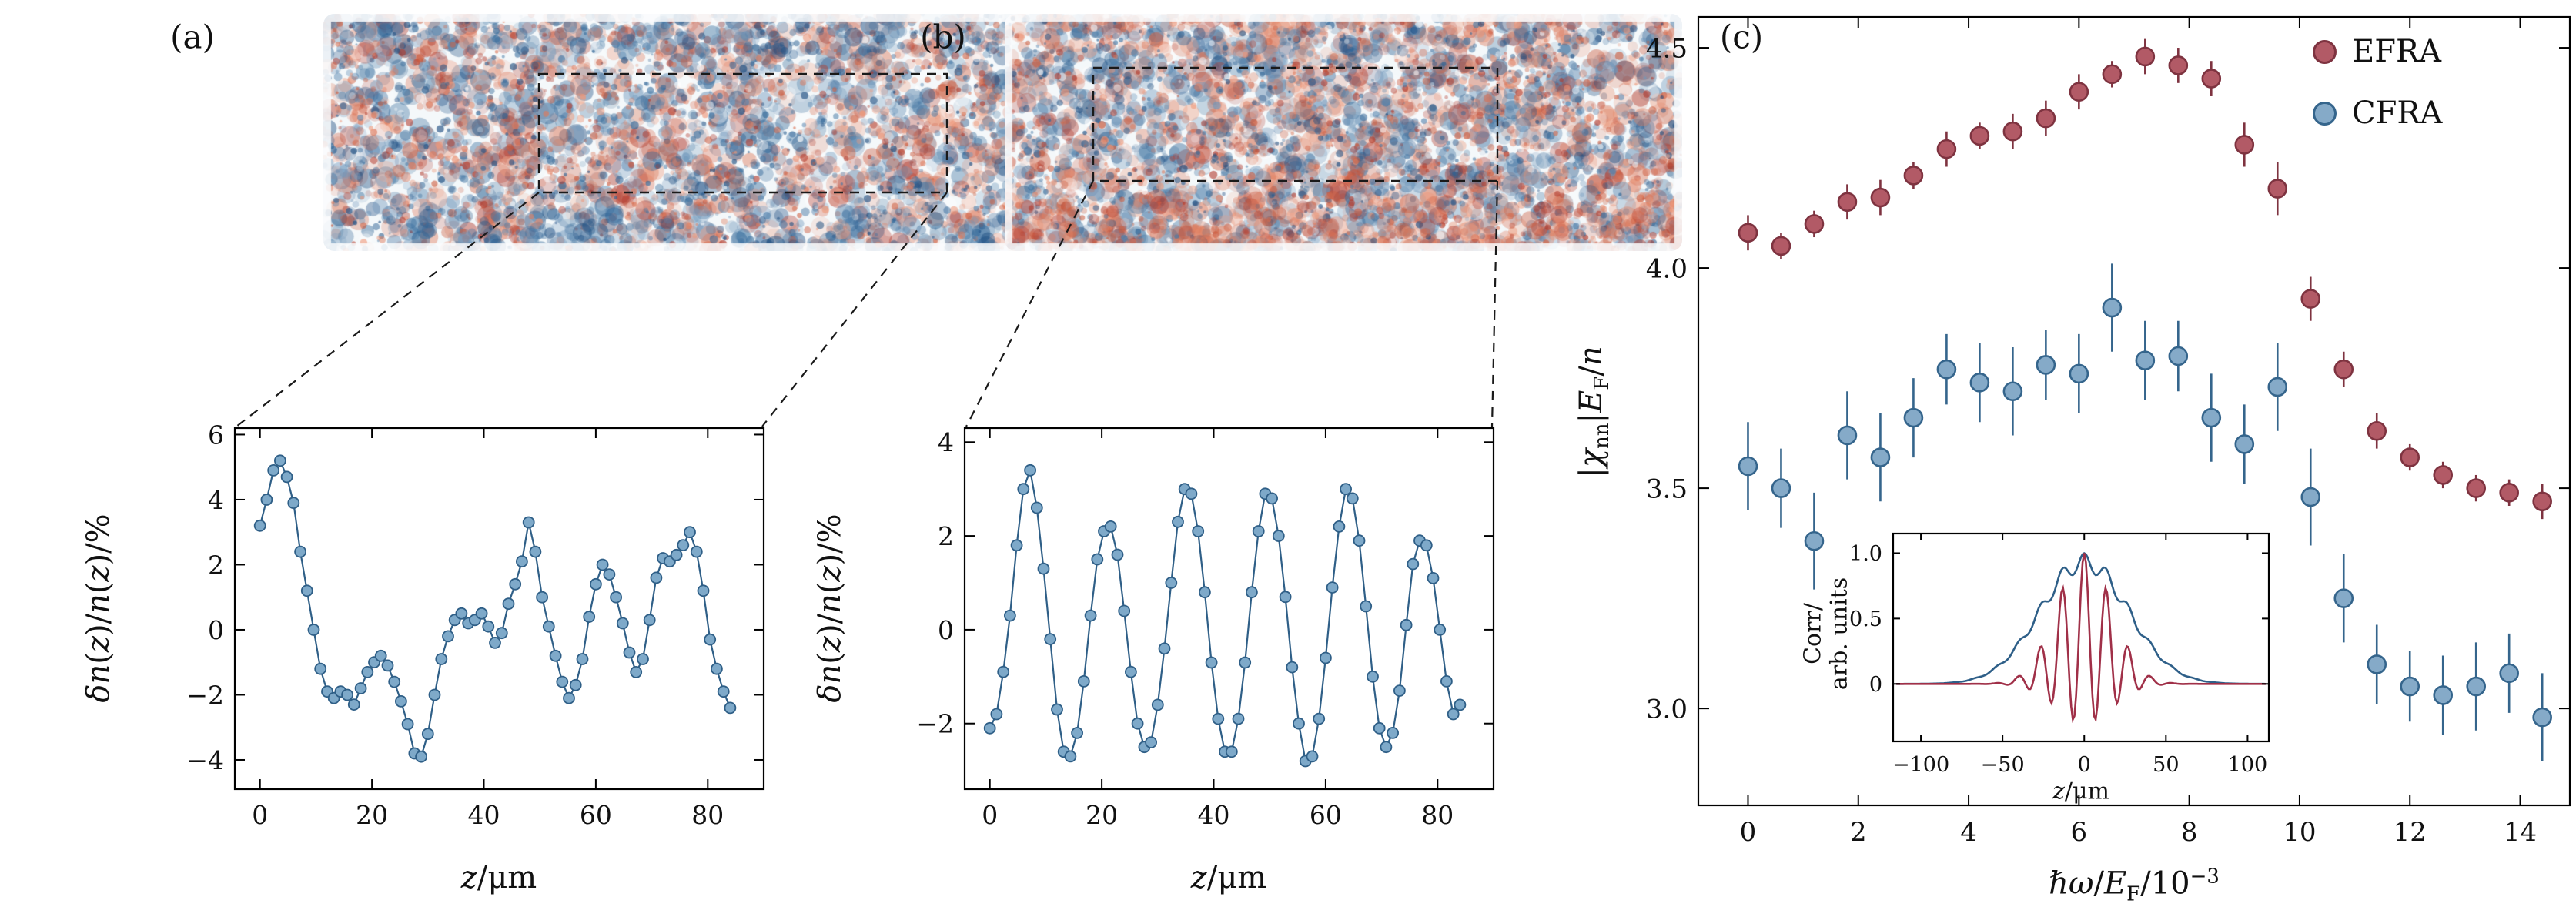 The height and width of the screenshot is (917, 2576). Describe the element at coordinates (855, 309) in the screenshot. I see `connector-line-a-right` at that location.